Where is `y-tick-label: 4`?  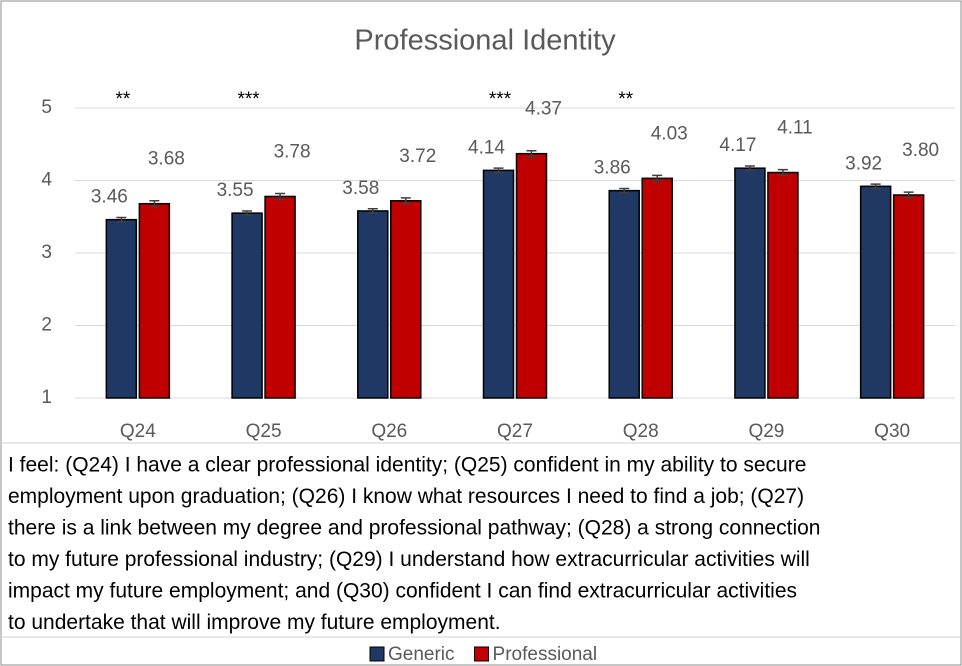 y-tick-label: 4 is located at coordinates (46, 180).